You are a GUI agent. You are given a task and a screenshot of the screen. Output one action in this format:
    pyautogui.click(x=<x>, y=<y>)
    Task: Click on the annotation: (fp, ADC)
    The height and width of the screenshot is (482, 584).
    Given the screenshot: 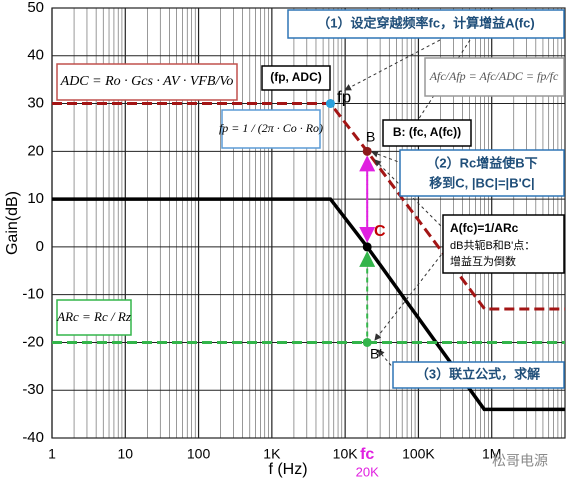 What is the action you would take?
    pyautogui.click(x=296, y=77)
    